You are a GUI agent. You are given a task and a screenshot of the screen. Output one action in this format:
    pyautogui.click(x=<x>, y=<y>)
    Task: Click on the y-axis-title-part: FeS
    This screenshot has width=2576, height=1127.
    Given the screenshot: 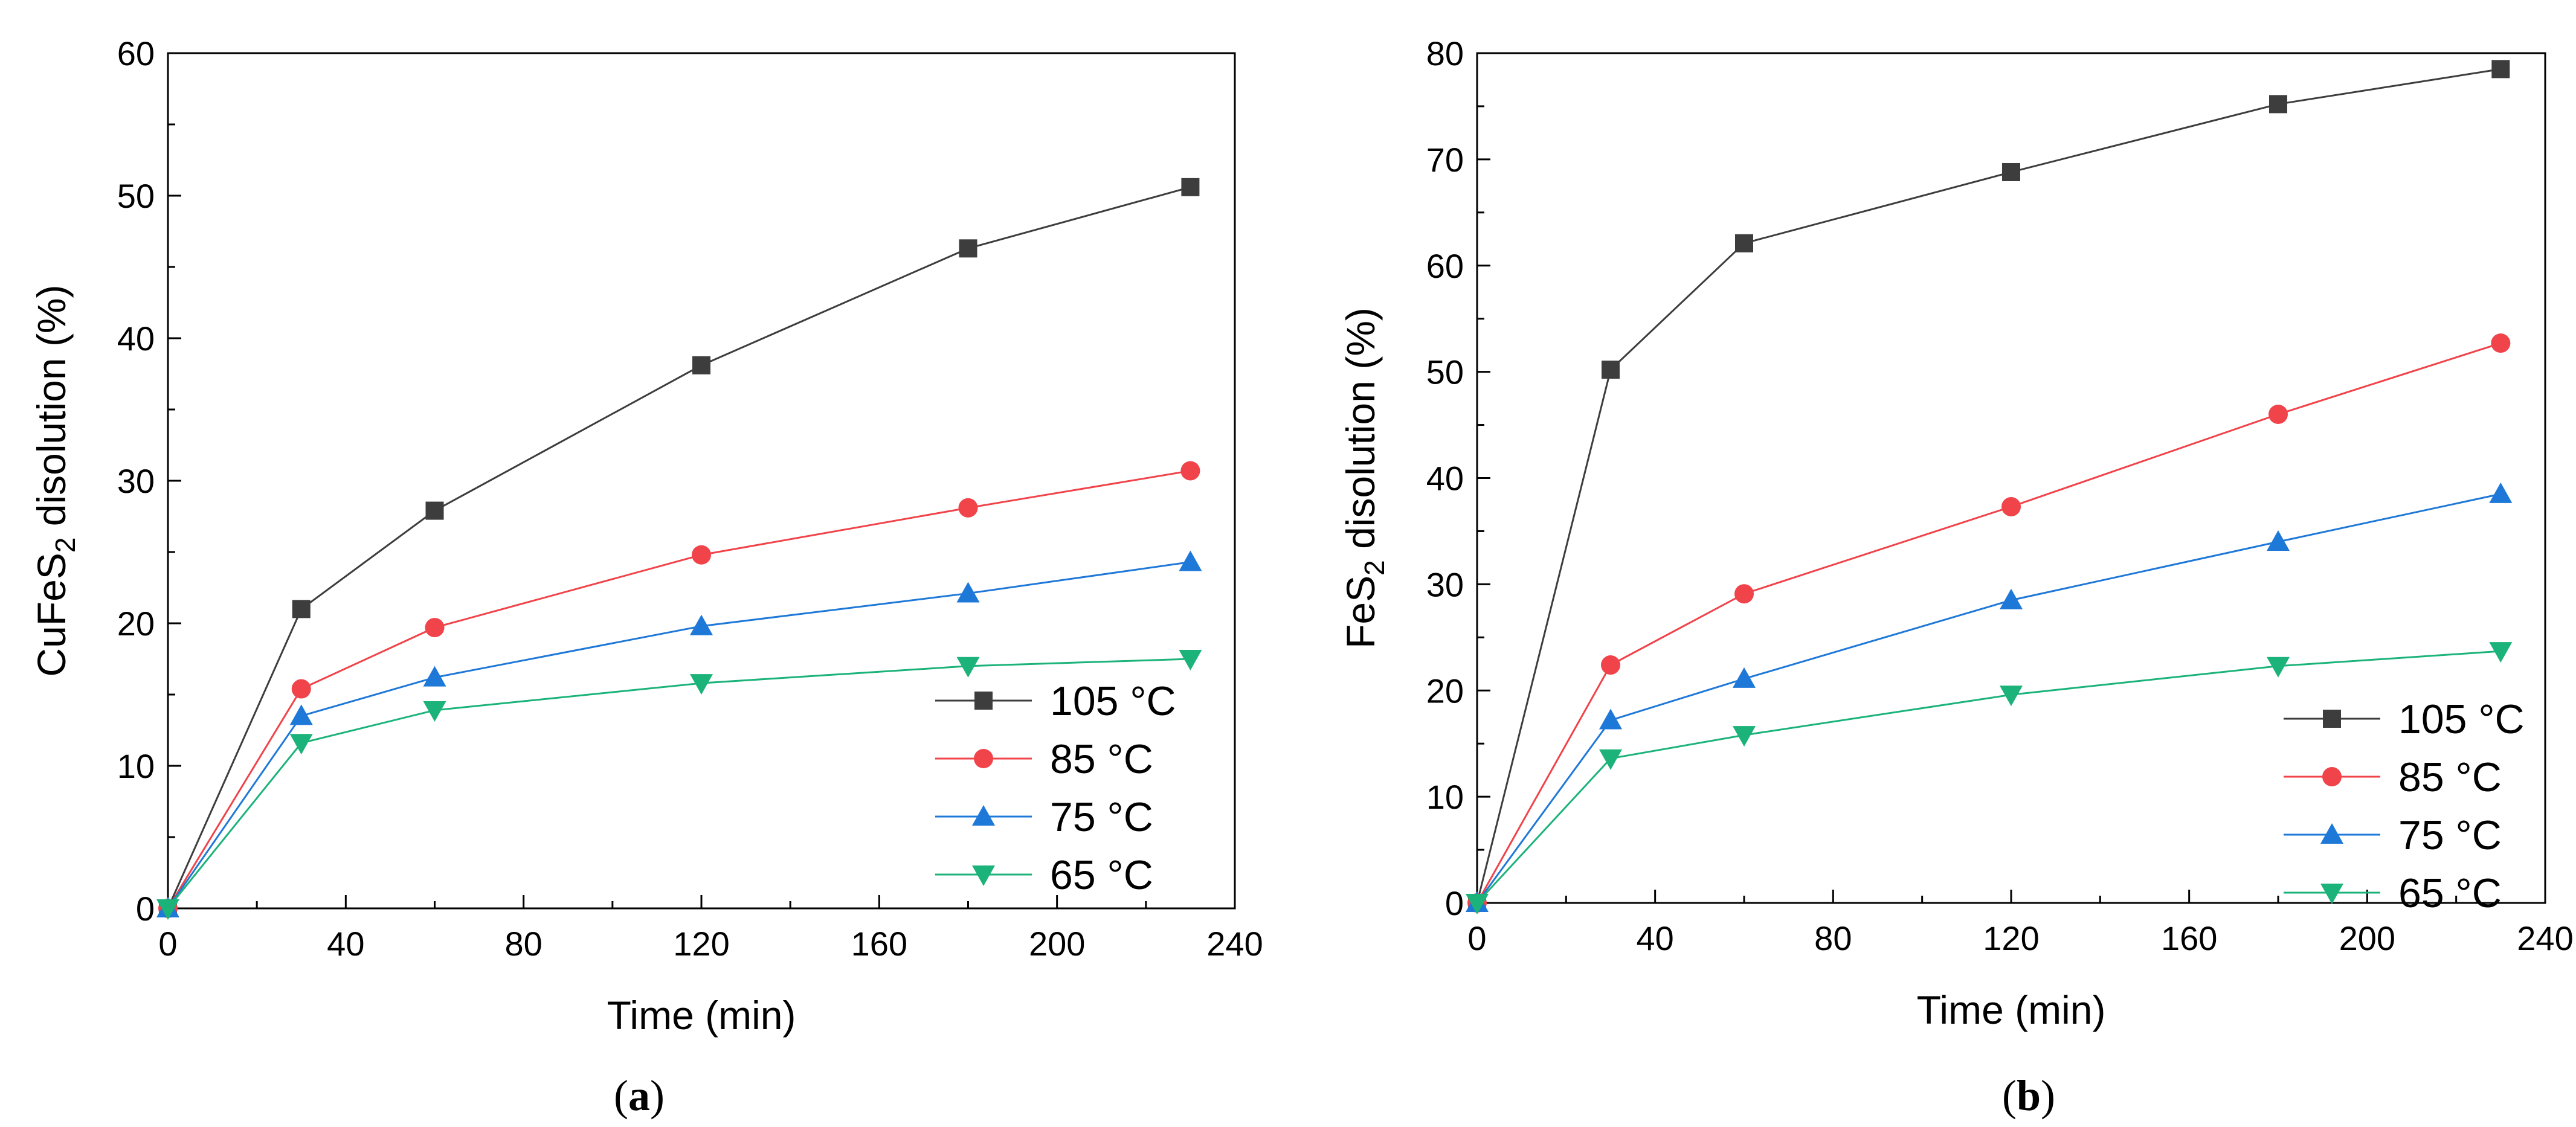 What is the action you would take?
    pyautogui.click(x=1361, y=612)
    